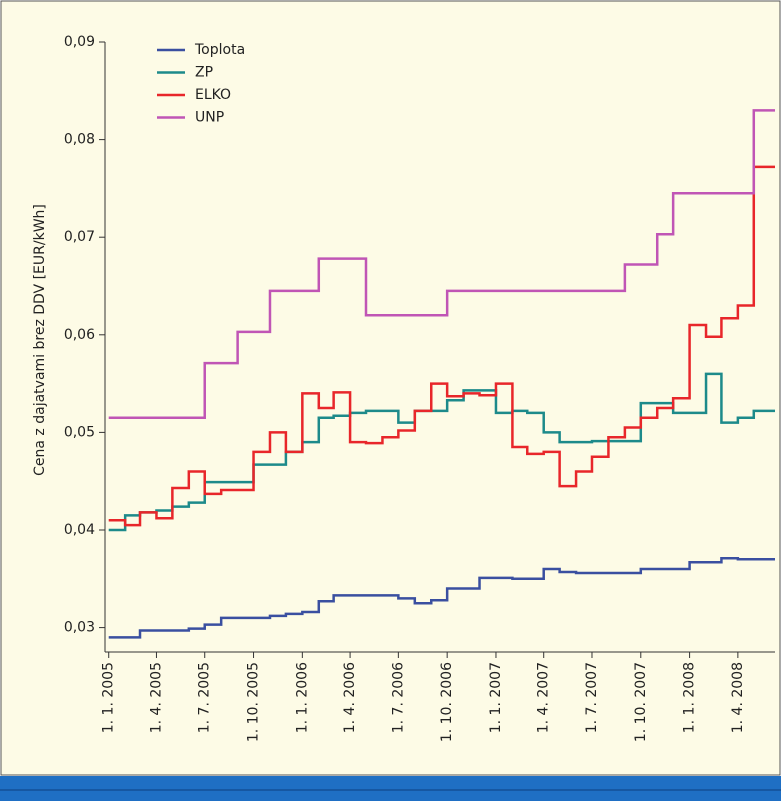 The image size is (781, 801). Describe the element at coordinates (79, 432) in the screenshot. I see `y-tick-label: 0,05` at that location.